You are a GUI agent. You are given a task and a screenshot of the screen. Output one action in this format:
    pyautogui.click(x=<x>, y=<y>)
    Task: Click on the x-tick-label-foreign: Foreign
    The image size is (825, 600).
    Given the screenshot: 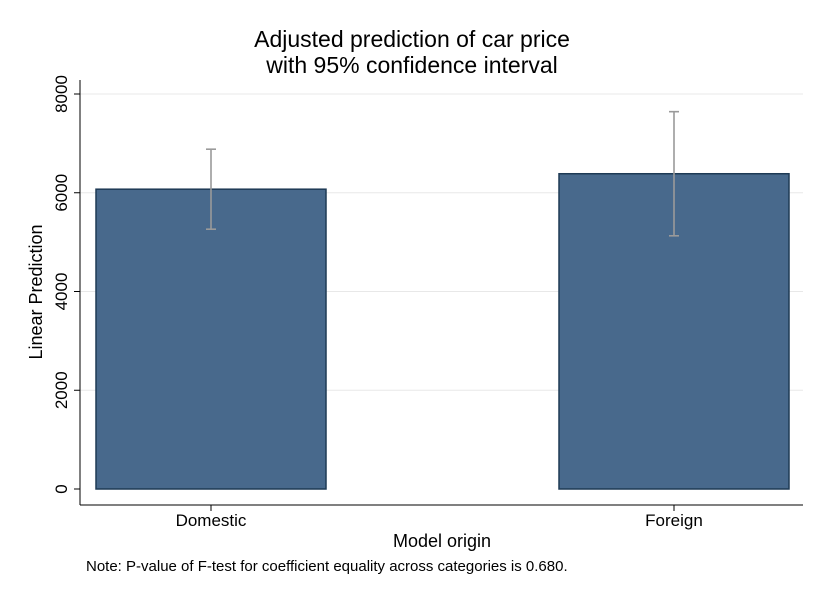 What is the action you would take?
    pyautogui.click(x=674, y=520)
    